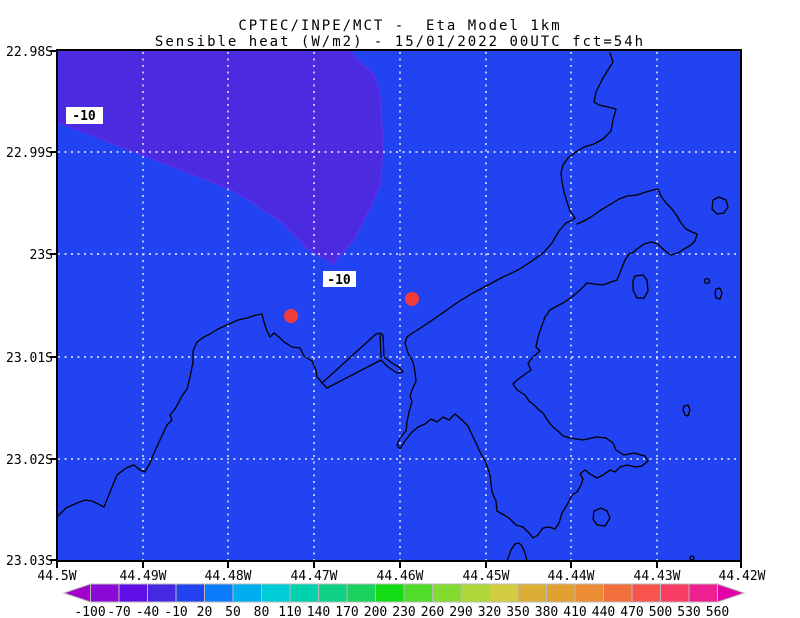  What do you see at coordinates (189, 415) in the screenshot?
I see `coastline-west-mainland` at bounding box center [189, 415].